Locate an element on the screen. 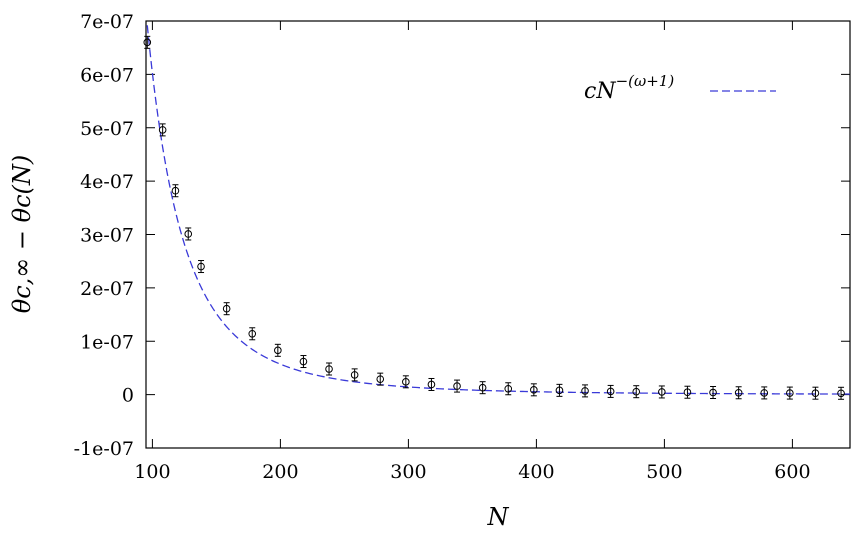  y-tick-label: 6e-07 is located at coordinates (107, 75).